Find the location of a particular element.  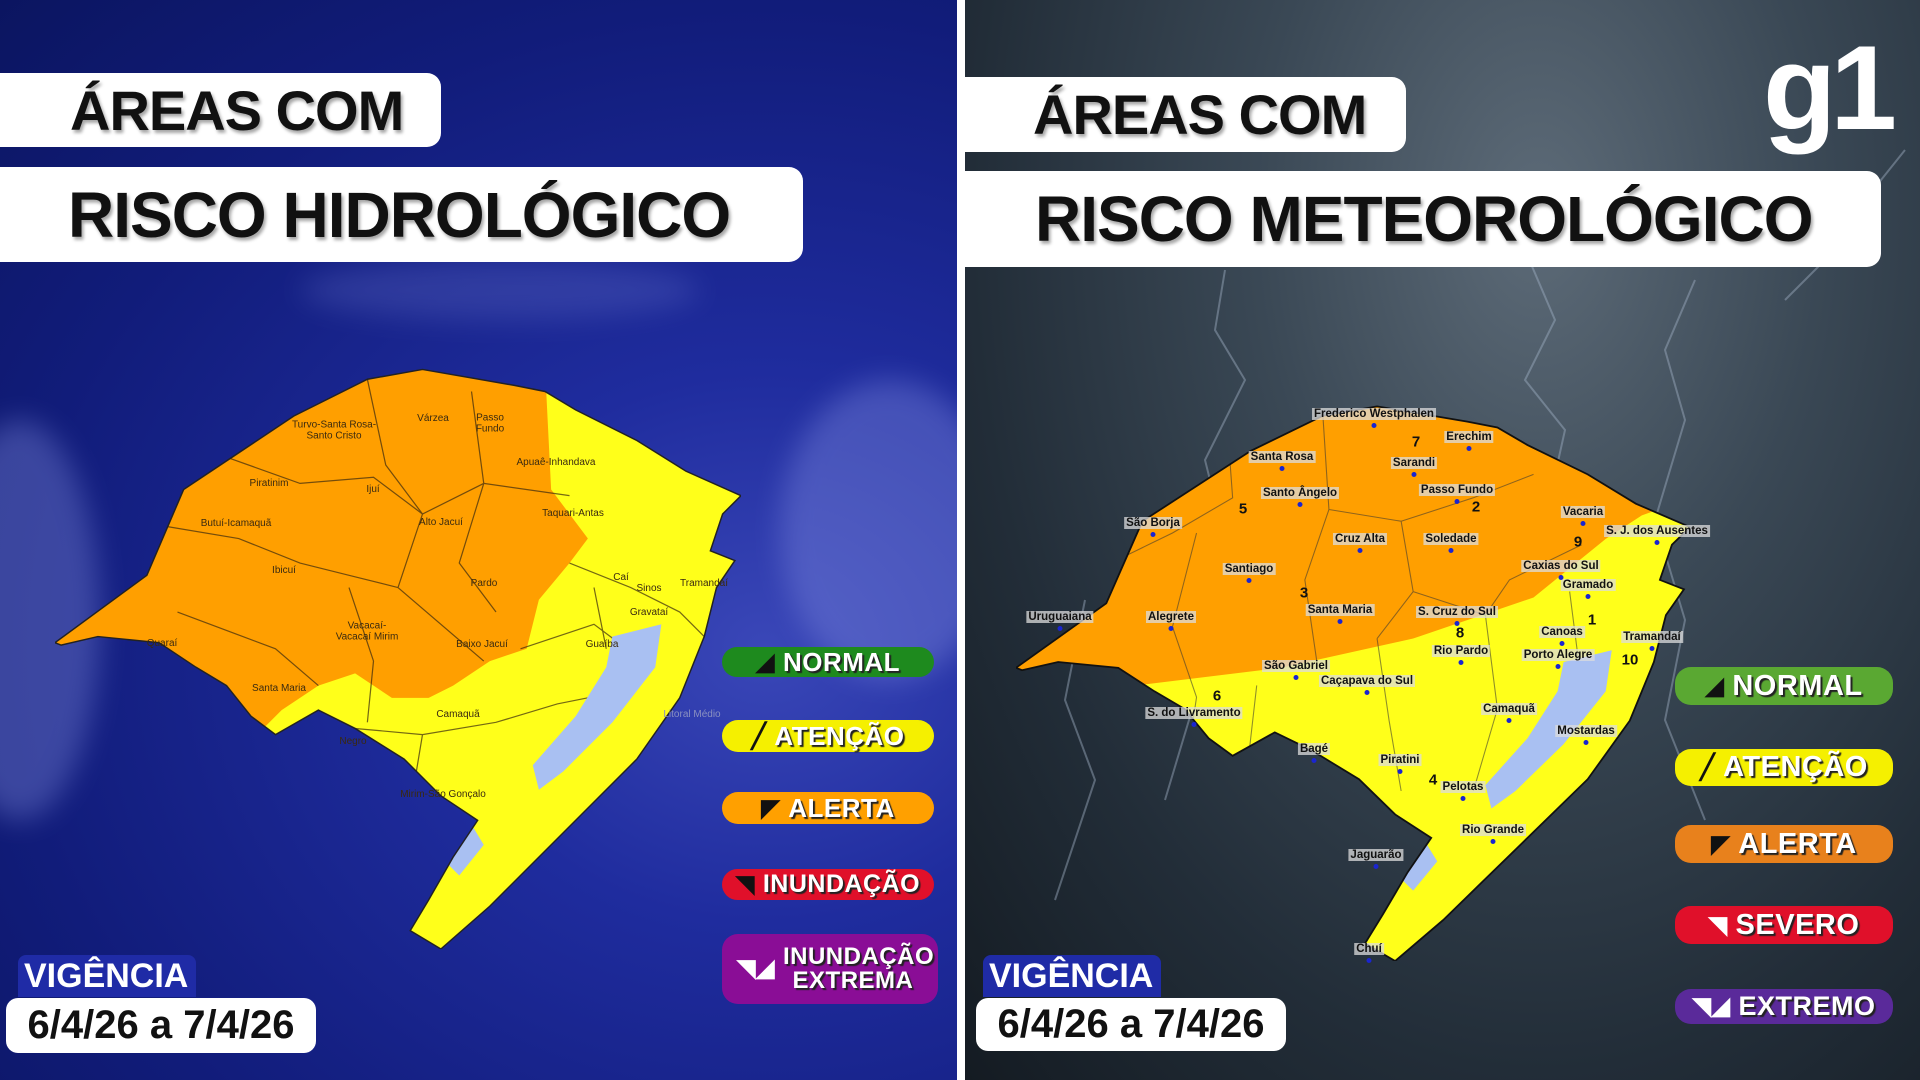

page-title: RISCO HIDROLÓGICO is located at coordinates (401, 214).